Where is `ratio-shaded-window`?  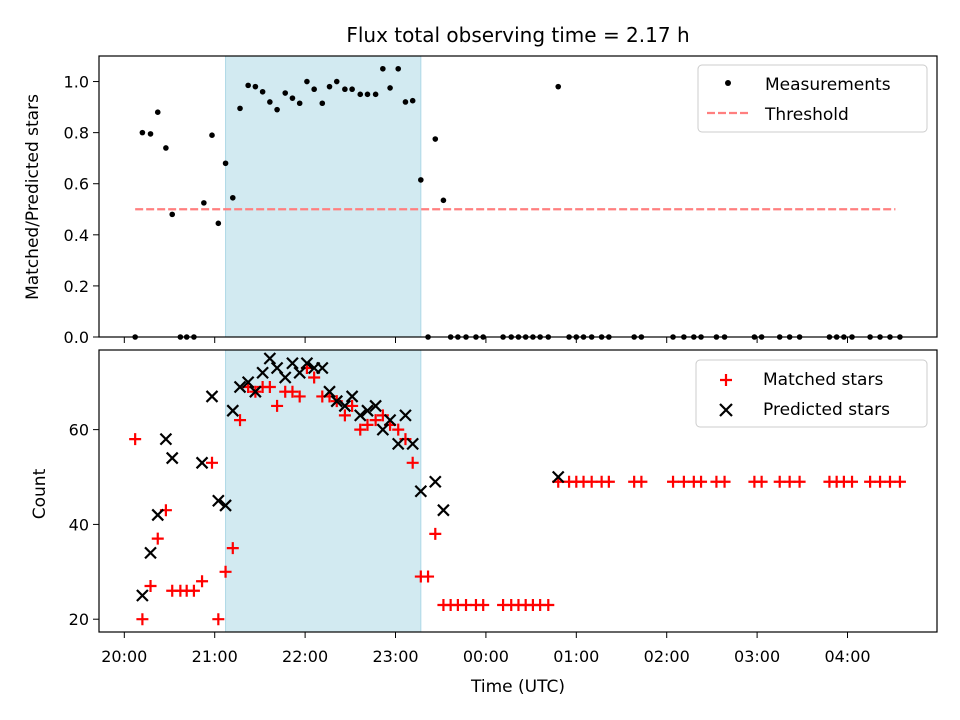 ratio-shaded-window is located at coordinates (323, 196).